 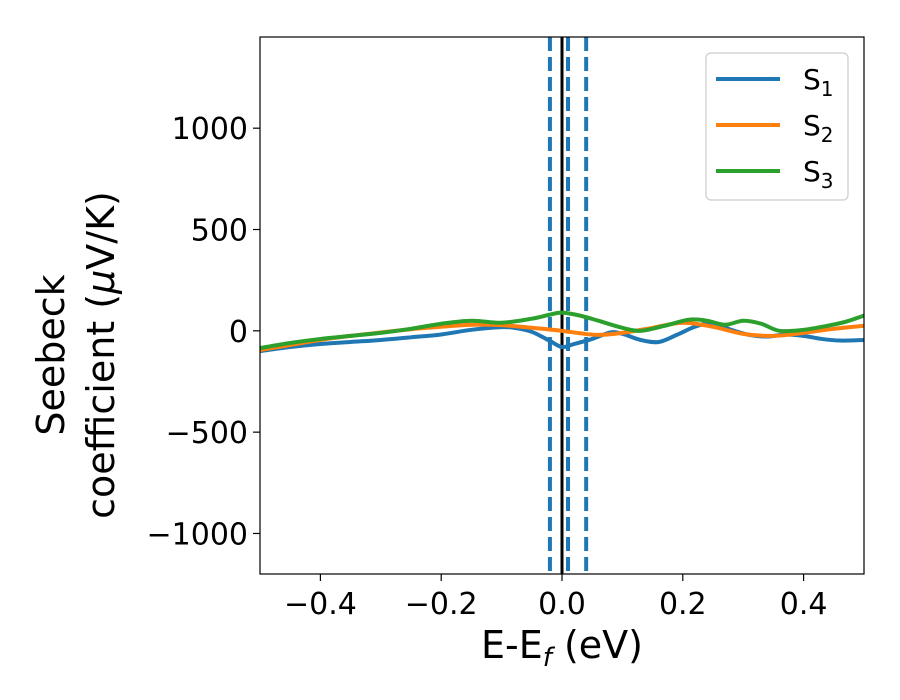 I want to click on legend-label-s3: S3, so click(x=818, y=174).